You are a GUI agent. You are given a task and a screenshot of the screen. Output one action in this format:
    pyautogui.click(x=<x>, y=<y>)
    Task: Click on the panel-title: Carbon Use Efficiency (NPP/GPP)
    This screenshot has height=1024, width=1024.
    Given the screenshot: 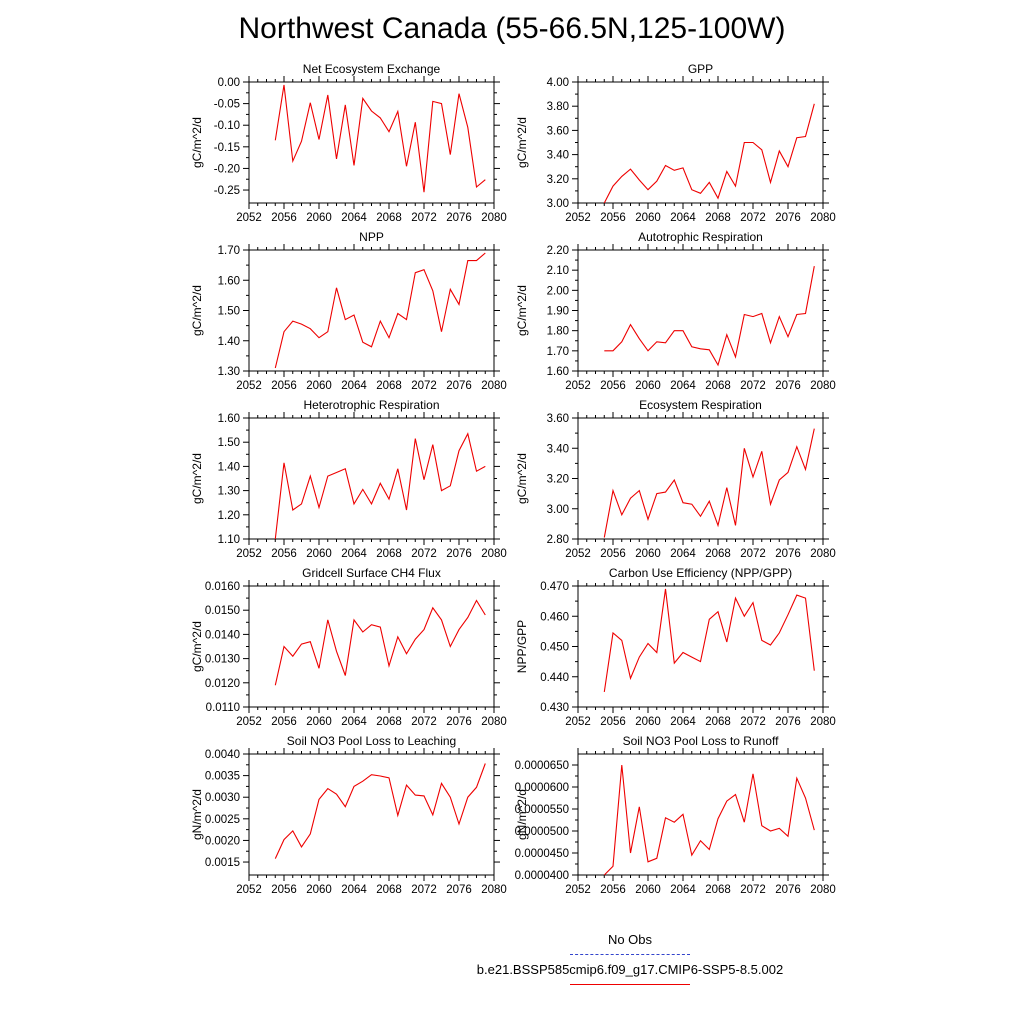 What is the action you would take?
    pyautogui.click(x=700, y=573)
    